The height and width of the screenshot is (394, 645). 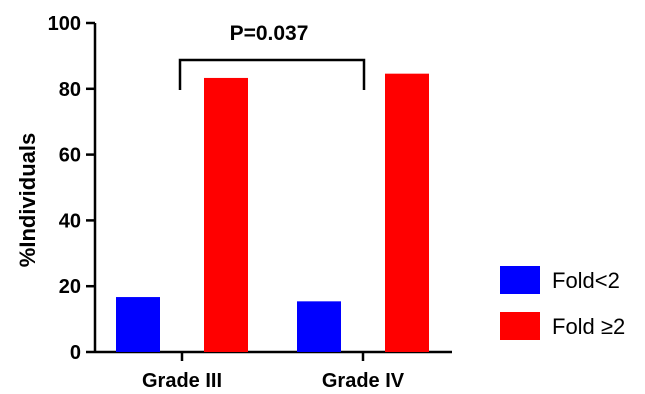 I want to click on legend: Fold<2 Fold ≥2, so click(x=562, y=303).